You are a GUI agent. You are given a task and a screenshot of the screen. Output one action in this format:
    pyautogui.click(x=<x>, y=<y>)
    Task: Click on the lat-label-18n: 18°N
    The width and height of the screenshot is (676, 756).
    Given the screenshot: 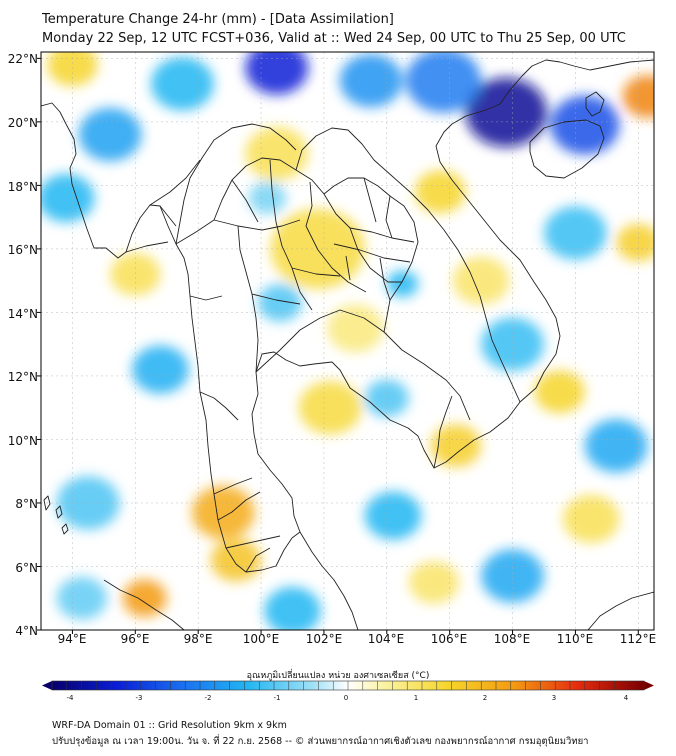 What is the action you would take?
    pyautogui.click(x=22, y=187)
    